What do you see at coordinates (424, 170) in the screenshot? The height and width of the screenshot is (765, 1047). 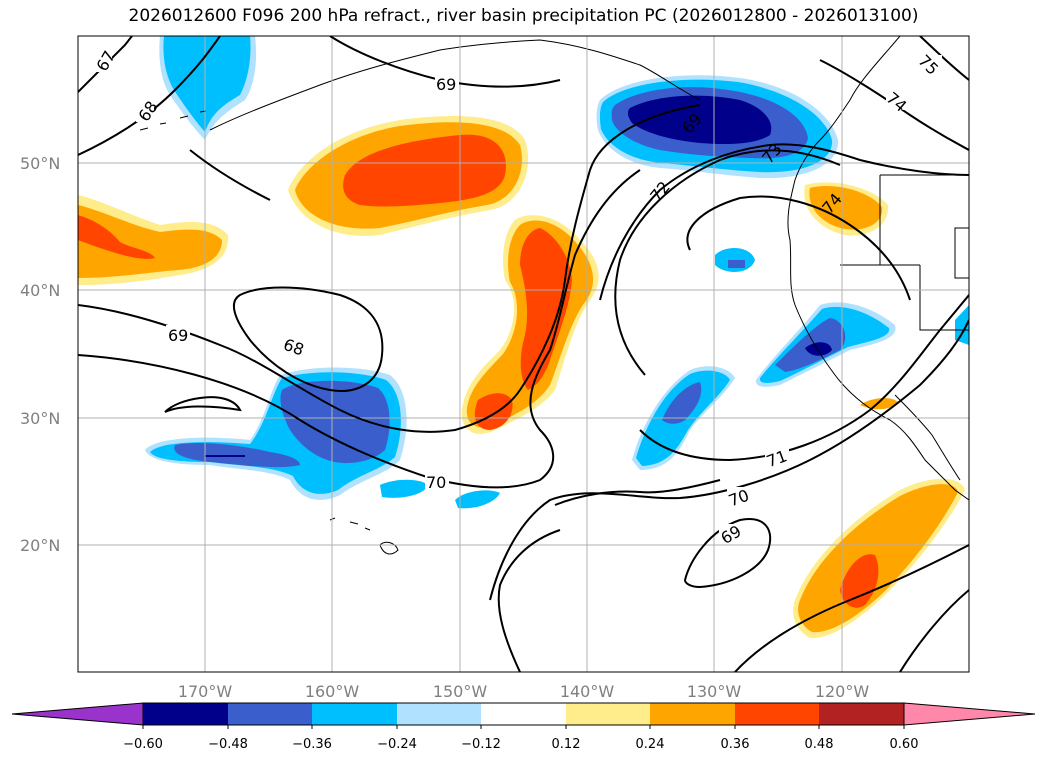 I see `pos-anomaly-north-pacific-core` at bounding box center [424, 170].